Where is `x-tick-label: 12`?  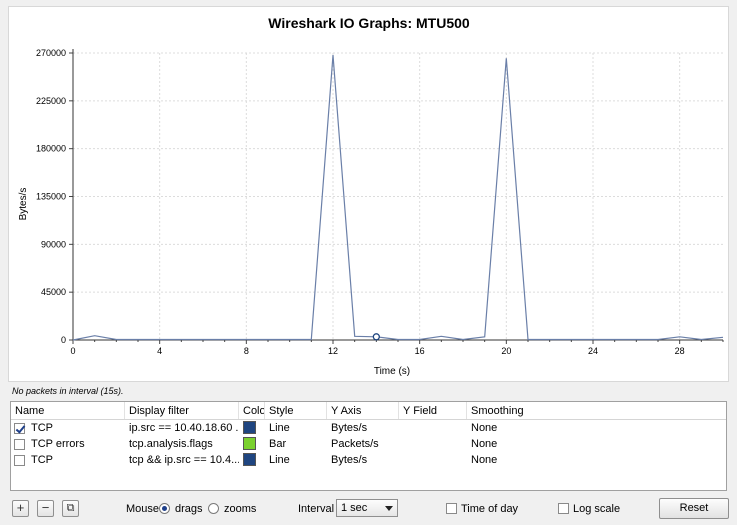
x-tick-label: 12 is located at coordinates (333, 351).